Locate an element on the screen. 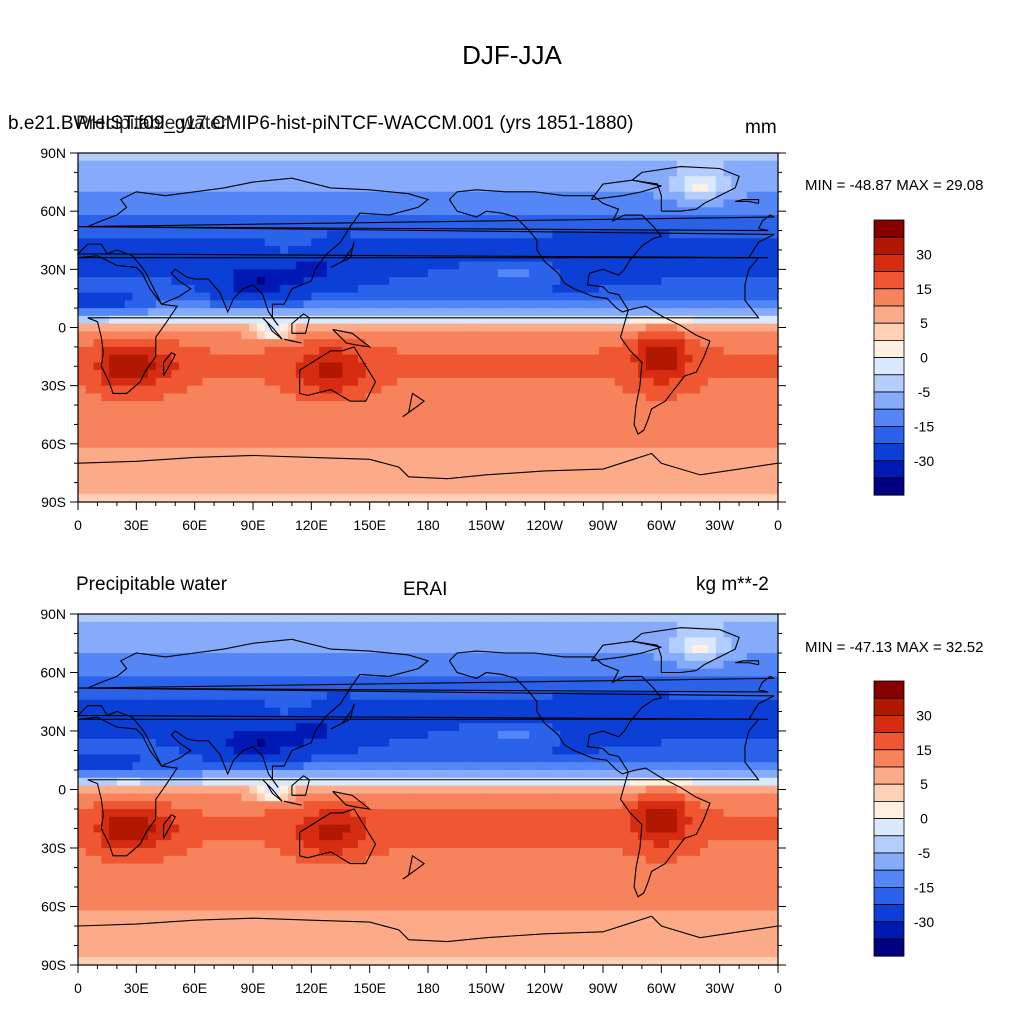  panel2-colorbar-label: 15 is located at coordinates (924, 750).